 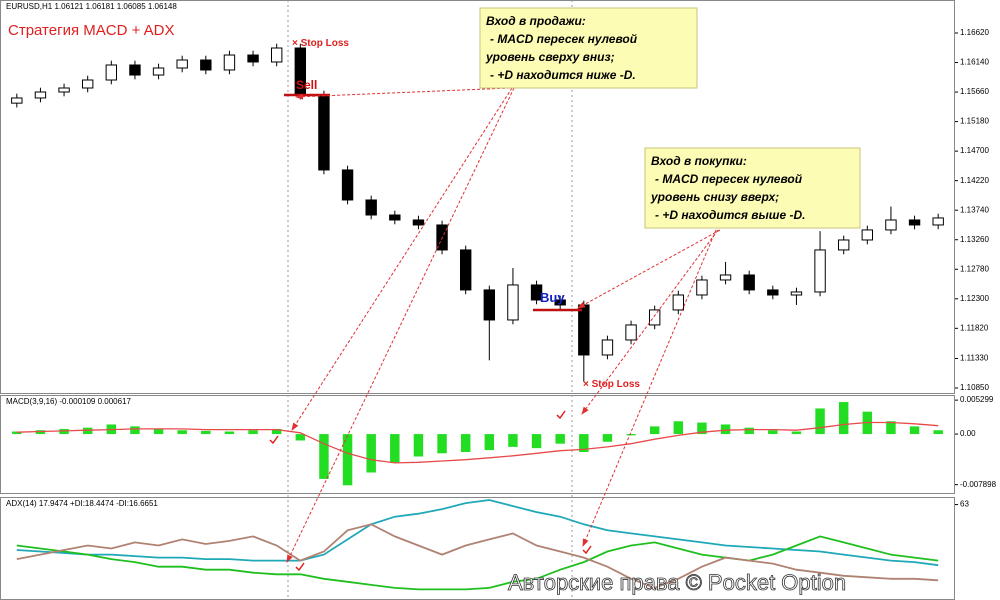 I want to click on y-tick-label: 1.13260, so click(x=974, y=239).